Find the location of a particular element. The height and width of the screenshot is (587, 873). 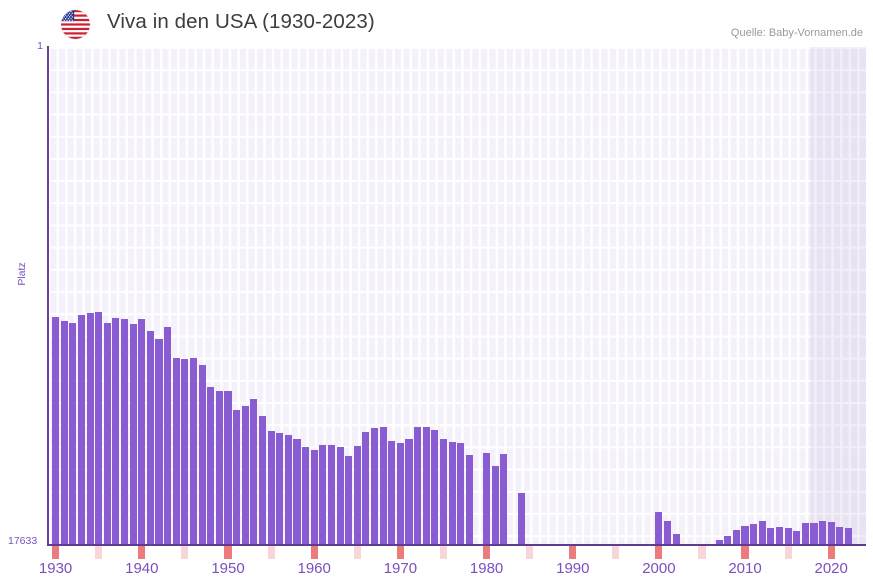

y-axis-title: Platz is located at coordinates (22, 274).